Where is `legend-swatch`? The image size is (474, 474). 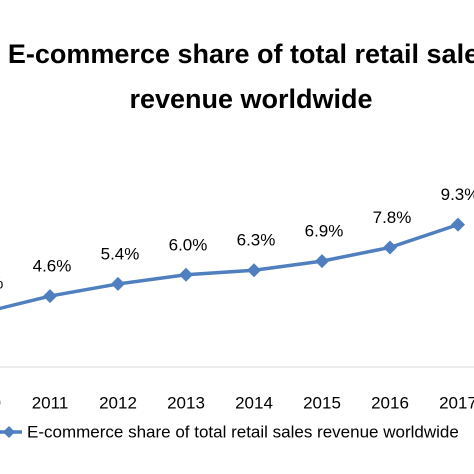 legend-swatch is located at coordinates (9, 432).